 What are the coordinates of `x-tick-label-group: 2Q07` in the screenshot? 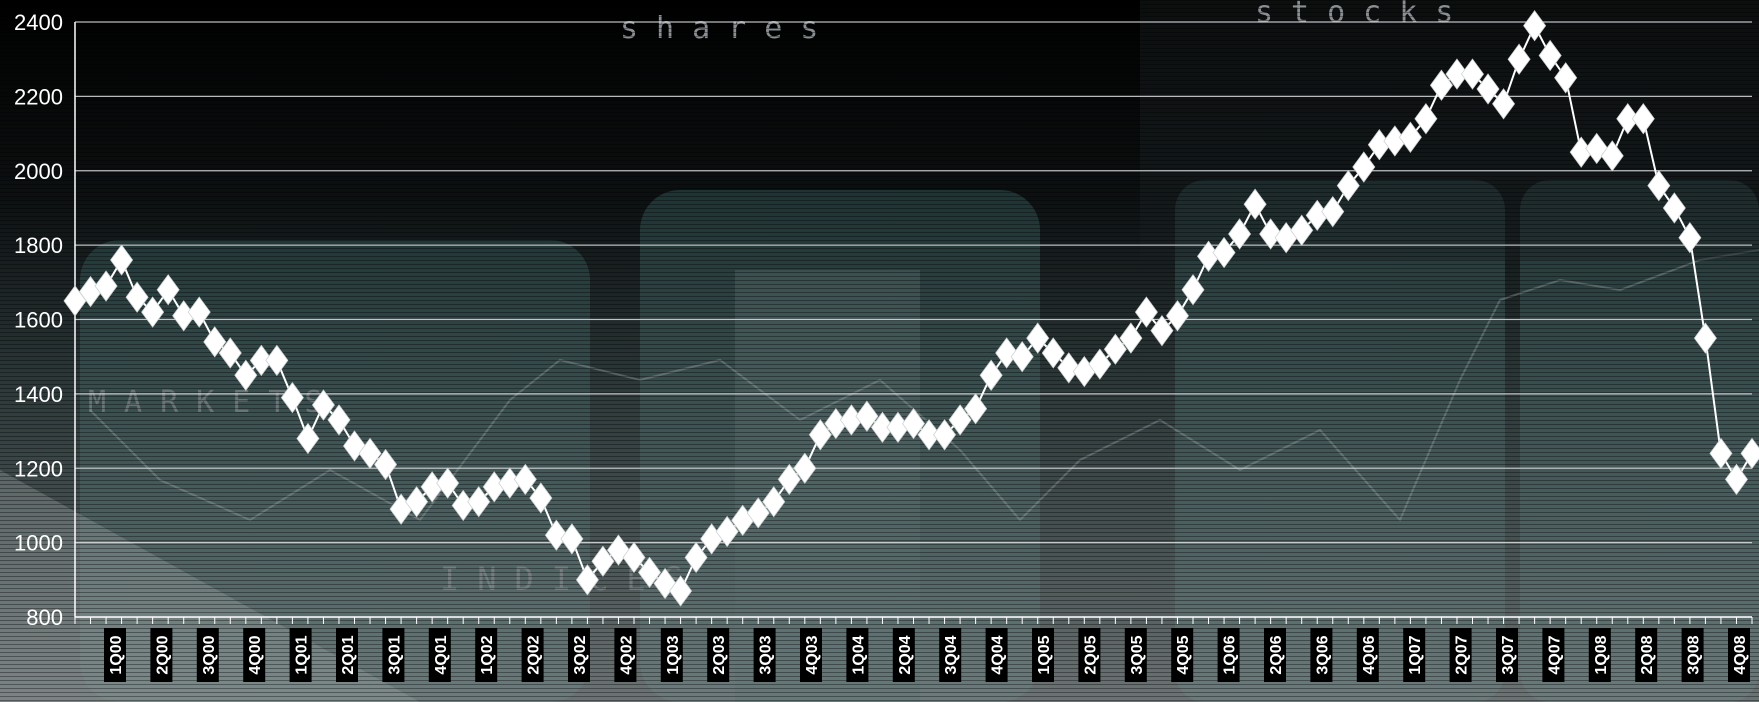 It's located at (1460, 655).